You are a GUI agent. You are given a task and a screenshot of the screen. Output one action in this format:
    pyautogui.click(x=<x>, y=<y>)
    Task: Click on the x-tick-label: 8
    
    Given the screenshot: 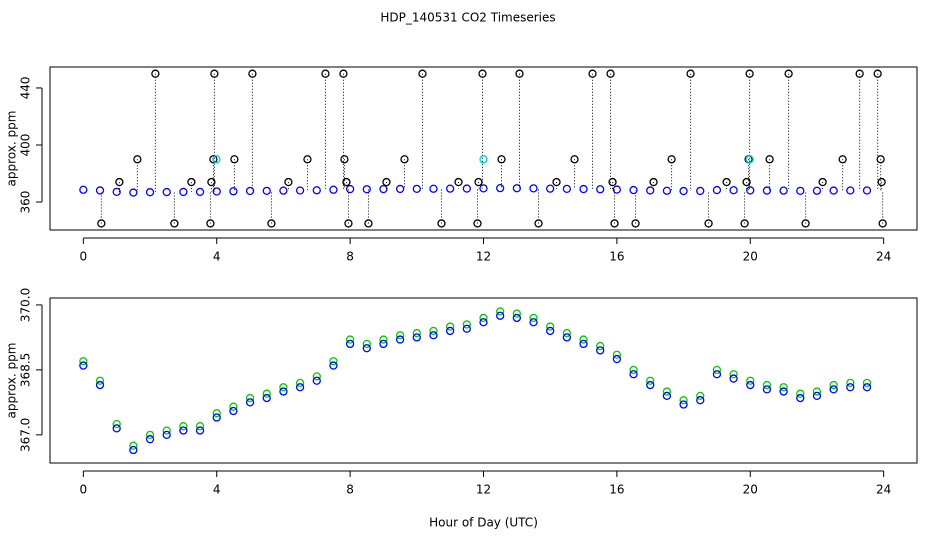 What is the action you would take?
    pyautogui.click(x=350, y=257)
    